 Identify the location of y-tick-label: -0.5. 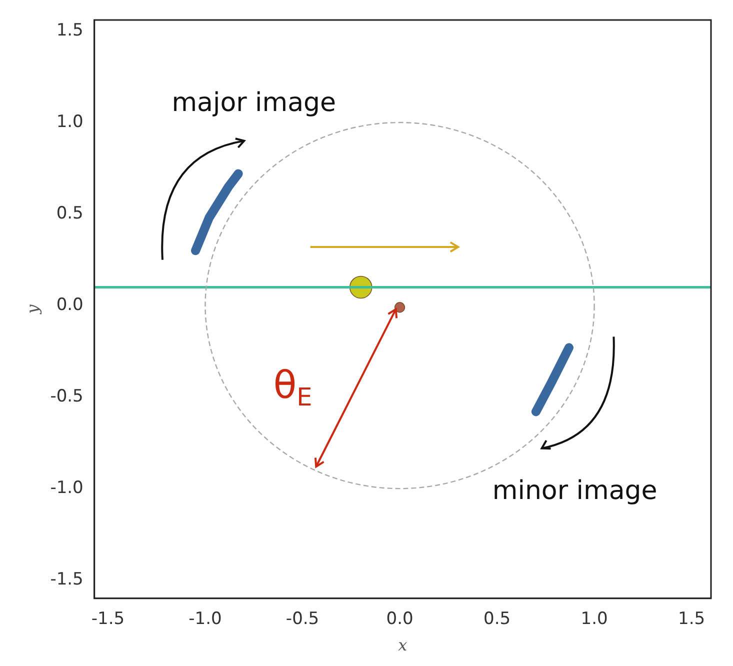
(67, 396).